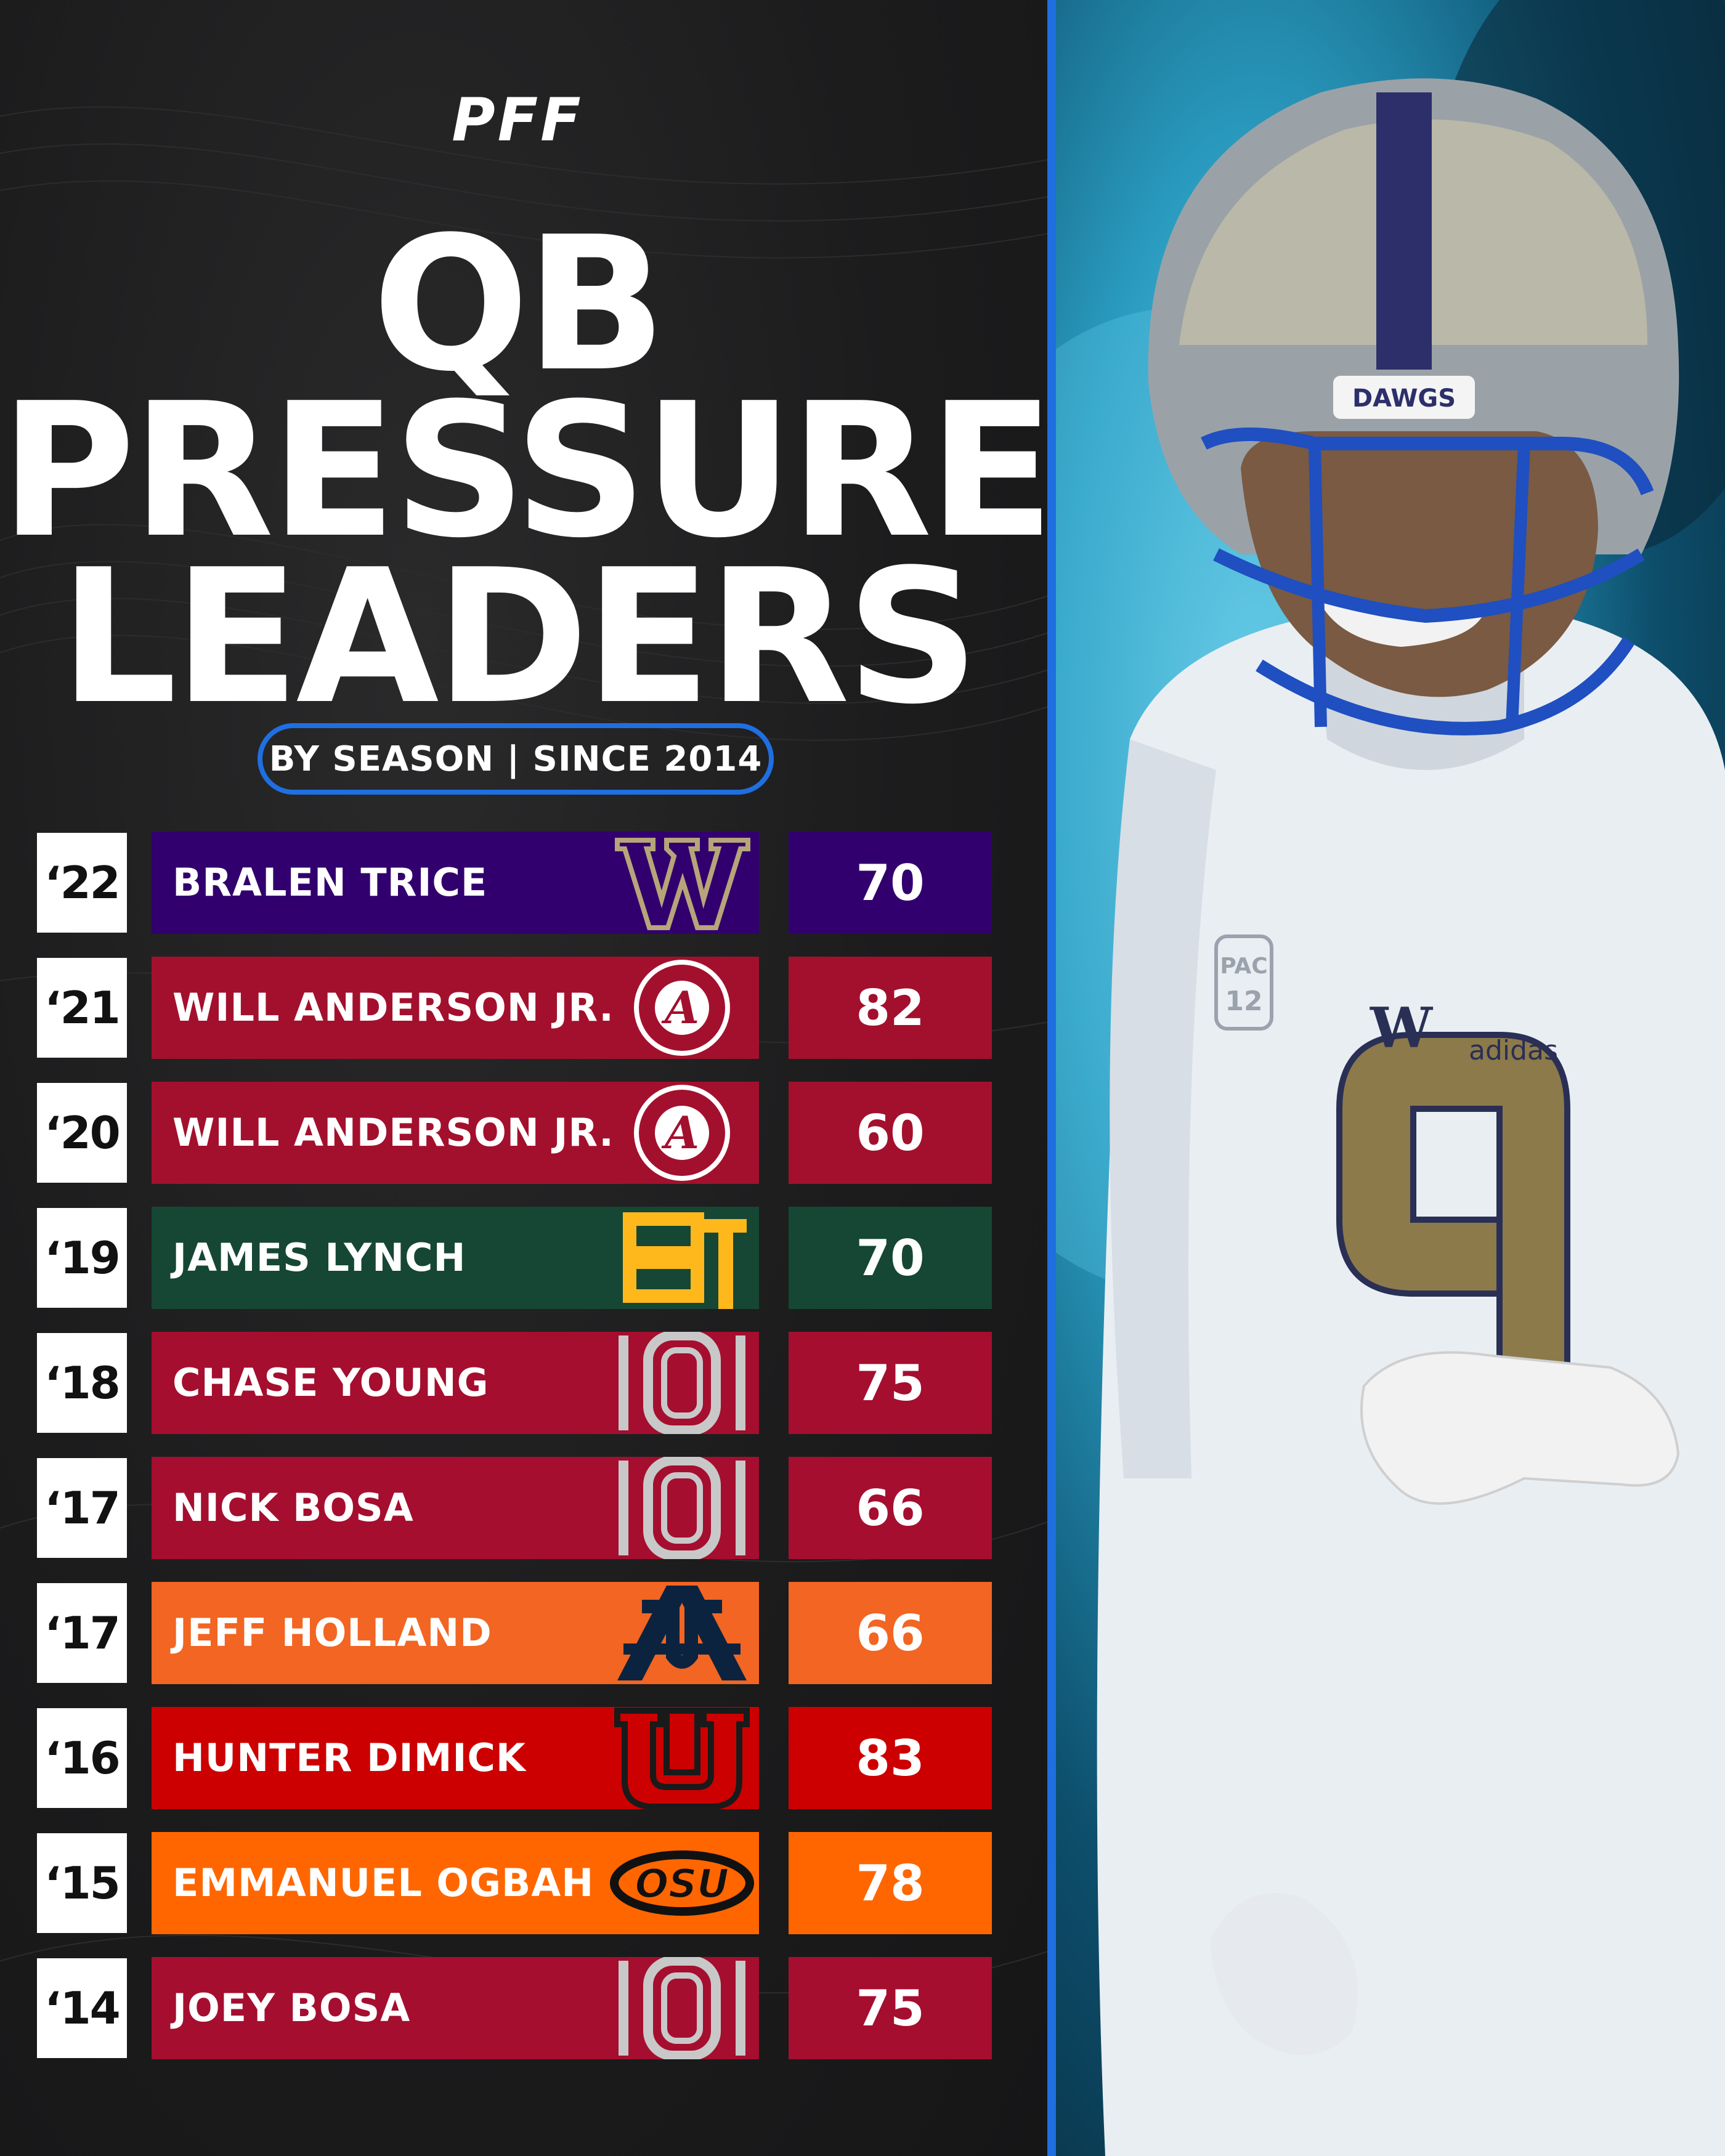  Describe the element at coordinates (1404, 398) in the screenshot. I see `helmet-dawgs-text: DAWGS` at that location.